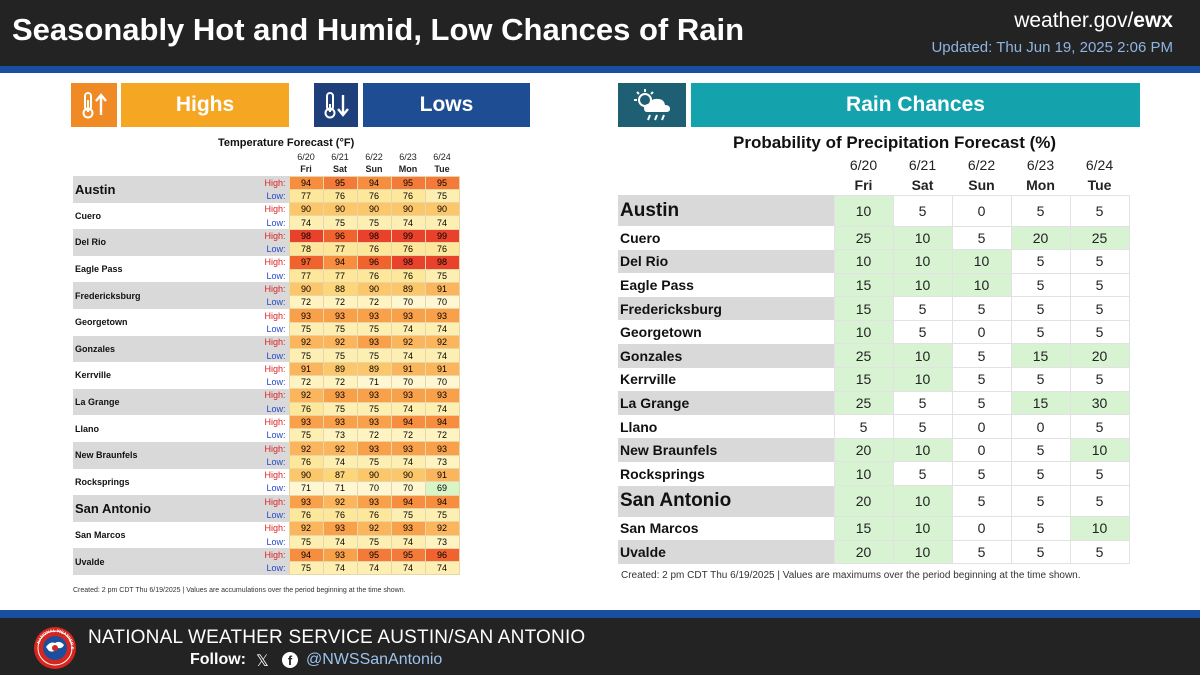 The width and height of the screenshot is (1200, 675). I want to click on low-value: 73, so click(442, 541).